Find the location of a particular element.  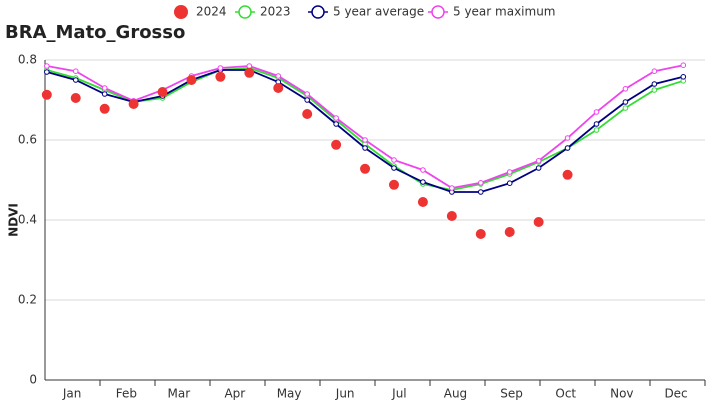

x-tick-label: Aug is located at coordinates (455, 393).